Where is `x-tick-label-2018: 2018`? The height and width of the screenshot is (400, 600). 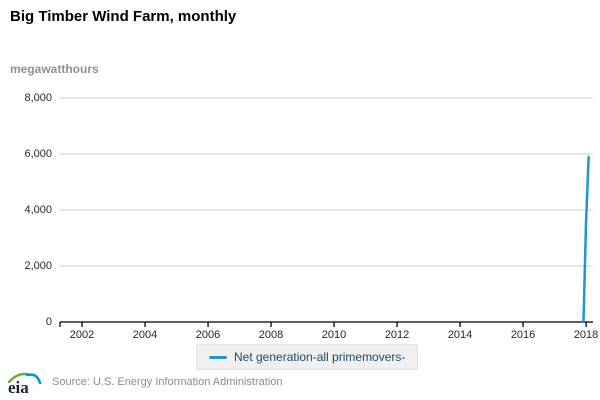
x-tick-label-2018: 2018 is located at coordinates (586, 335).